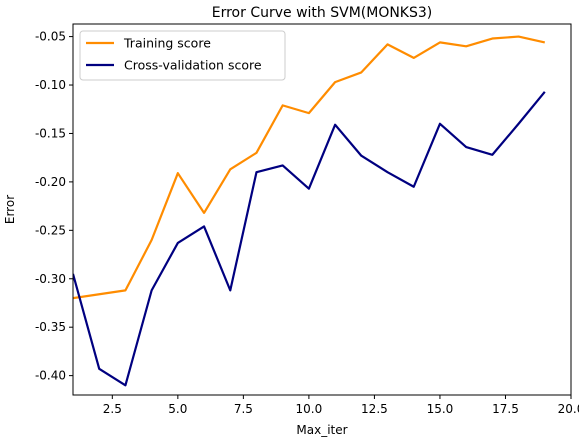  Describe the element at coordinates (505, 409) in the screenshot. I see `x-tick-label: 17.5` at that location.